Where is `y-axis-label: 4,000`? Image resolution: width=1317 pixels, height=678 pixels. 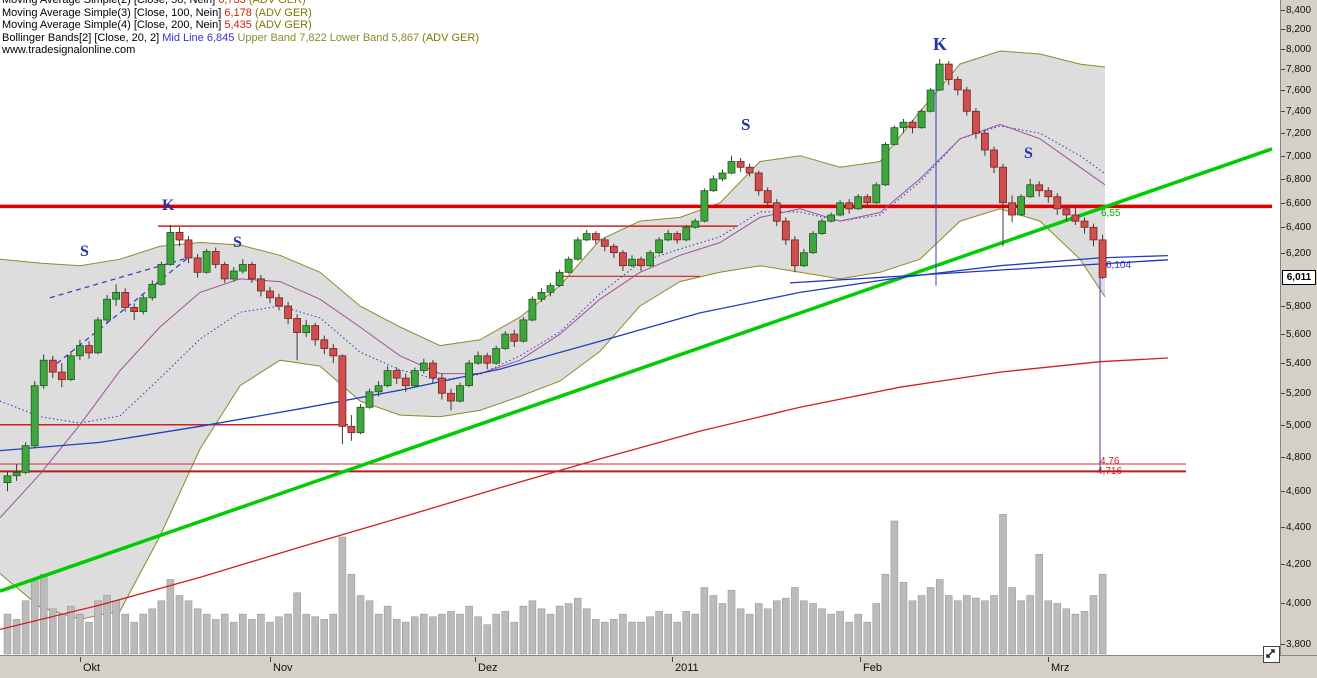
y-axis-label: 4,000 is located at coordinates (1299, 603).